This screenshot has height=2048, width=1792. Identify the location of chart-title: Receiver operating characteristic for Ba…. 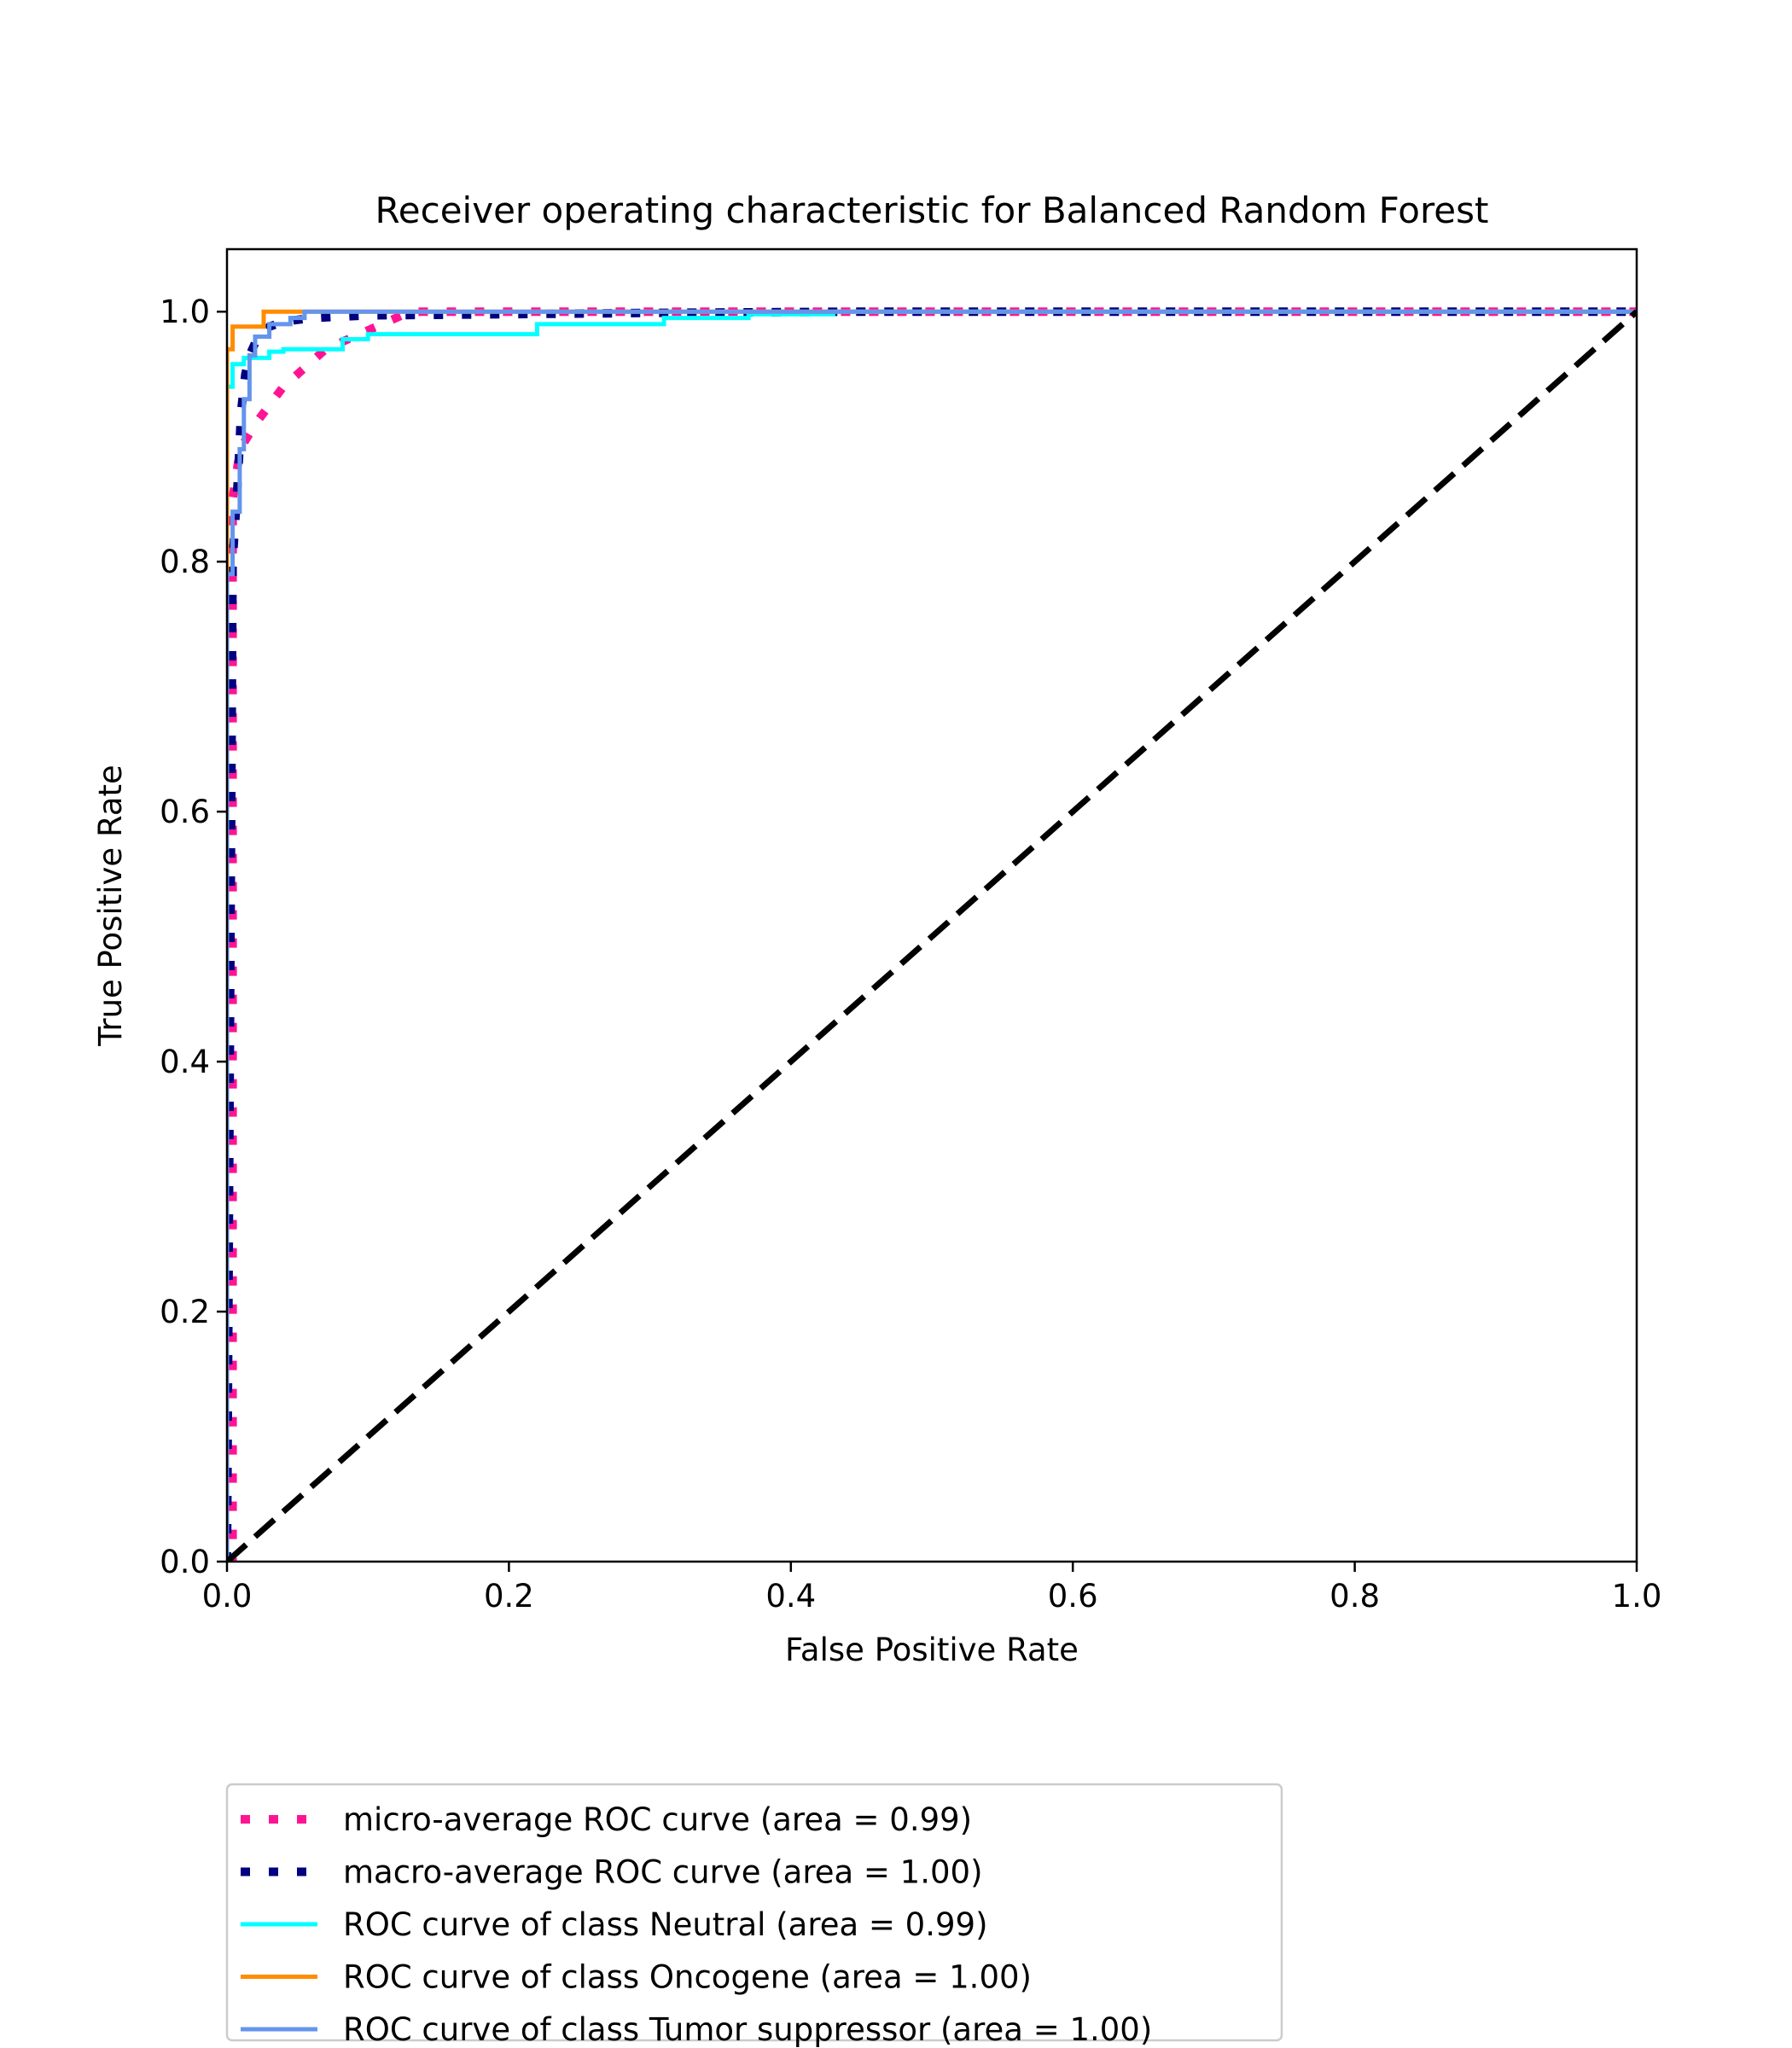
(932, 210).